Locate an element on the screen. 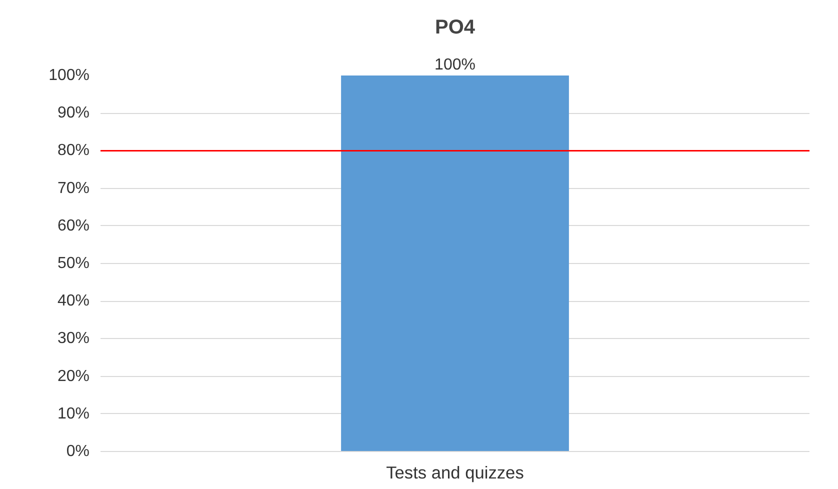 The height and width of the screenshot is (489, 838). x-tick-label: Tests and quizzes is located at coordinates (455, 472).